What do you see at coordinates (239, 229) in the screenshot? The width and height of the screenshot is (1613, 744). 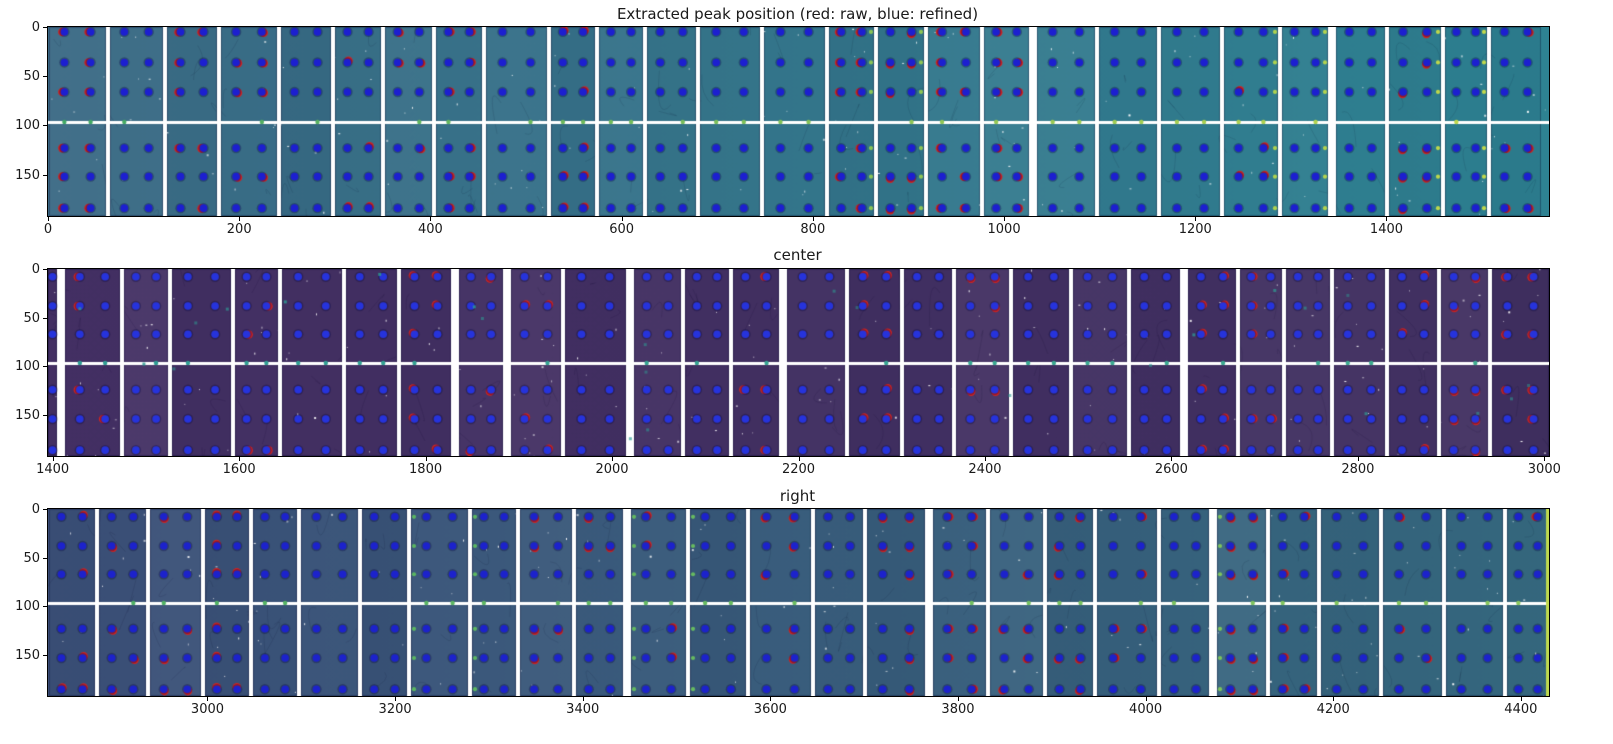 I see `x-tick-label: 200` at bounding box center [239, 229].